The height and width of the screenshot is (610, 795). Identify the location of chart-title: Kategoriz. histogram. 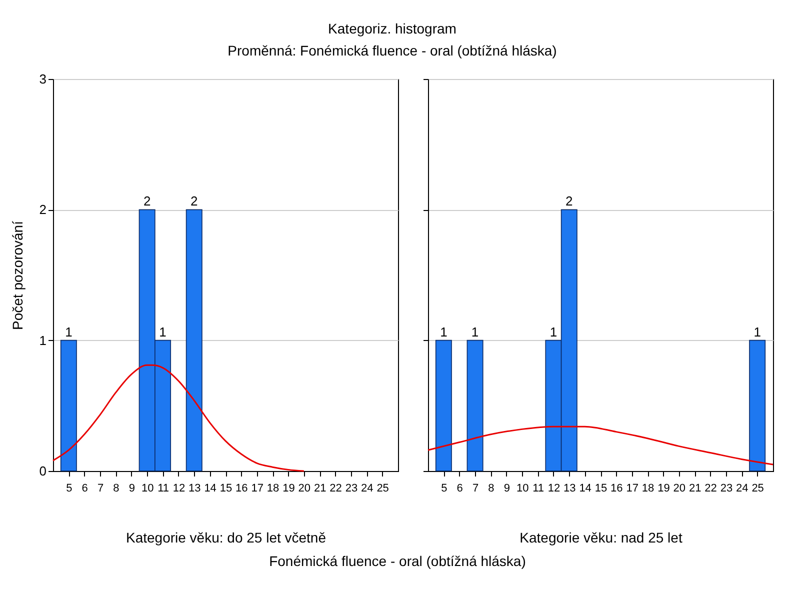
(392, 28).